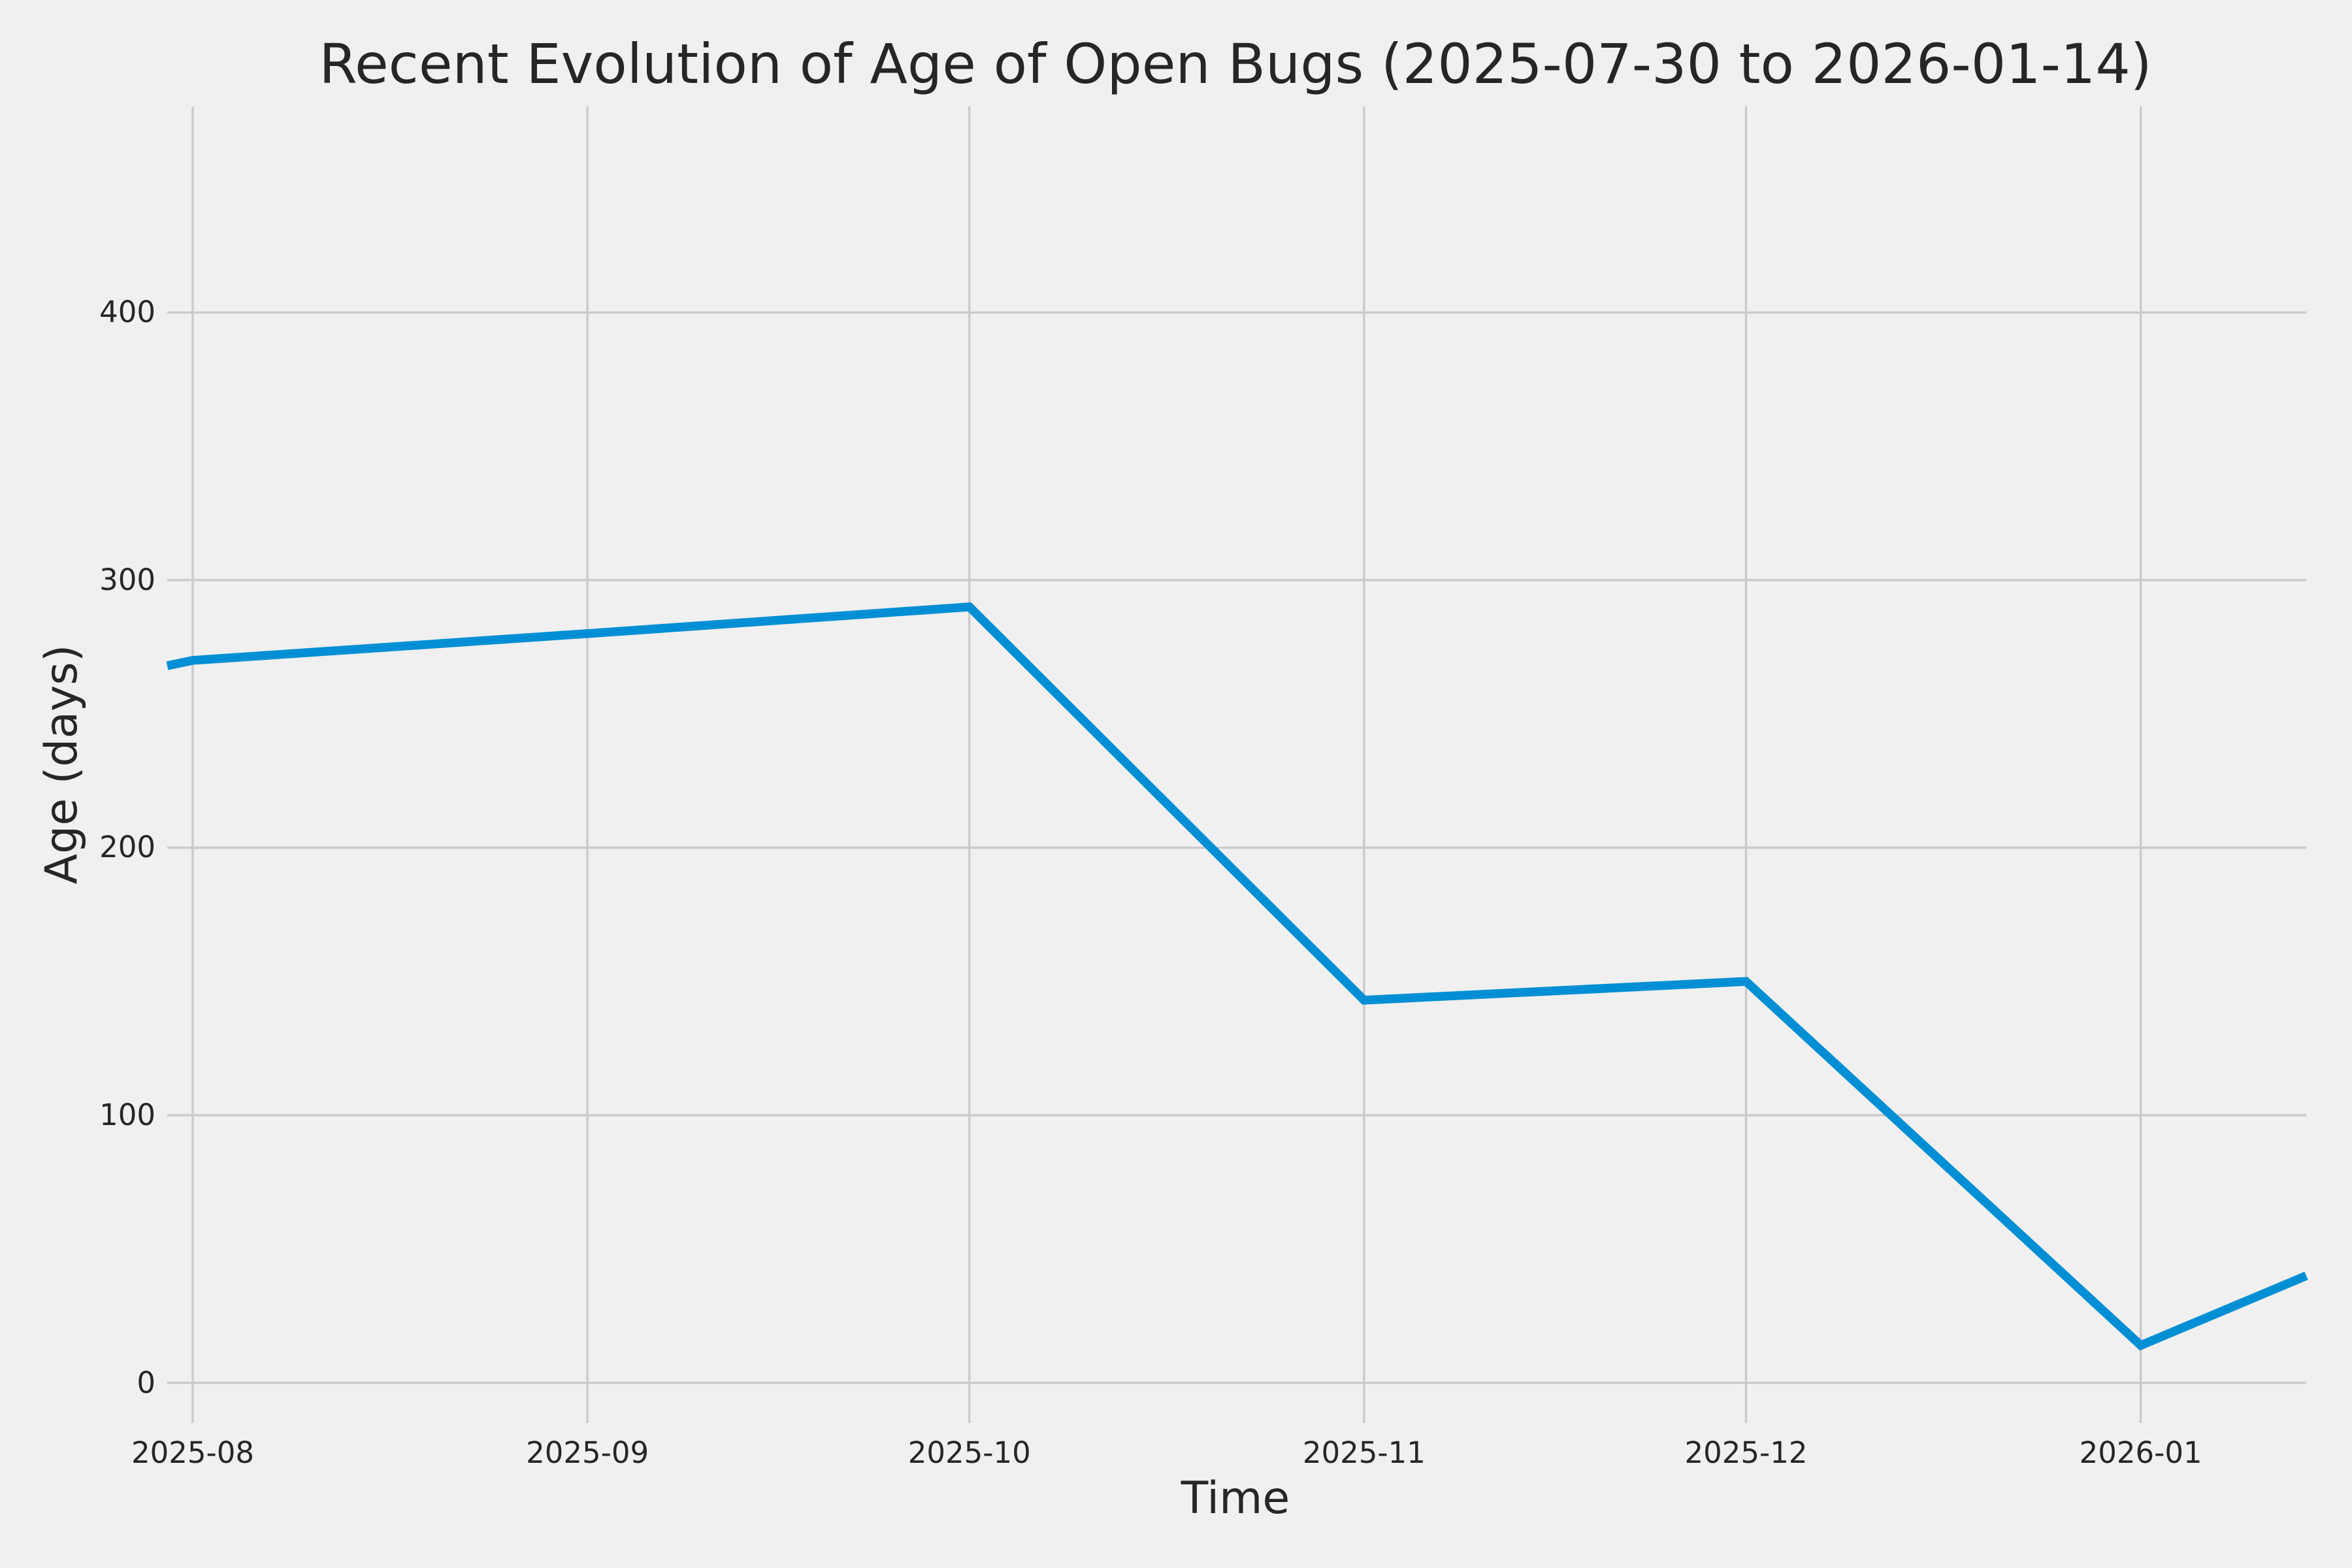 This screenshot has width=2352, height=1568. What do you see at coordinates (146, 1382) in the screenshot?
I see `y-tick-label: 0` at bounding box center [146, 1382].